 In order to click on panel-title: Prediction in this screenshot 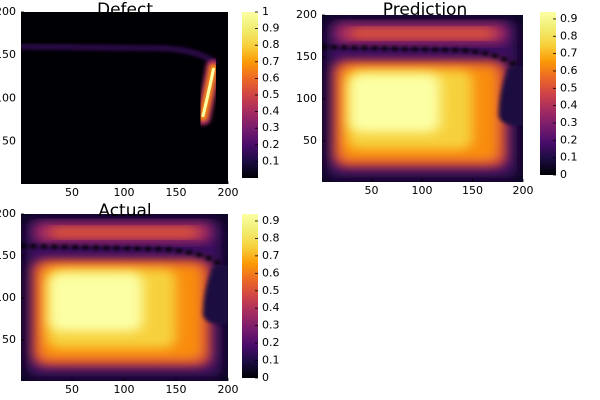, I will do `click(425, 10)`.